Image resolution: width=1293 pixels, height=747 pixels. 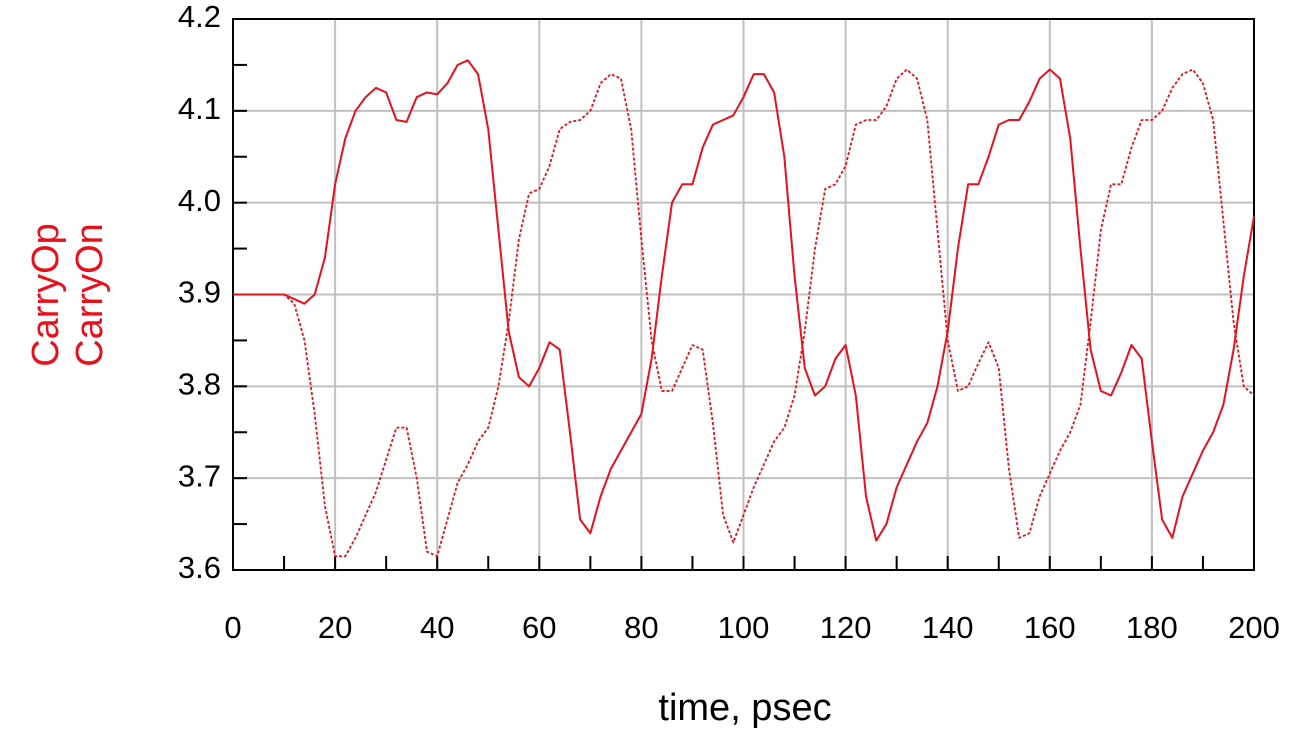 What do you see at coordinates (437, 627) in the screenshot?
I see `x-tick-label: 40` at bounding box center [437, 627].